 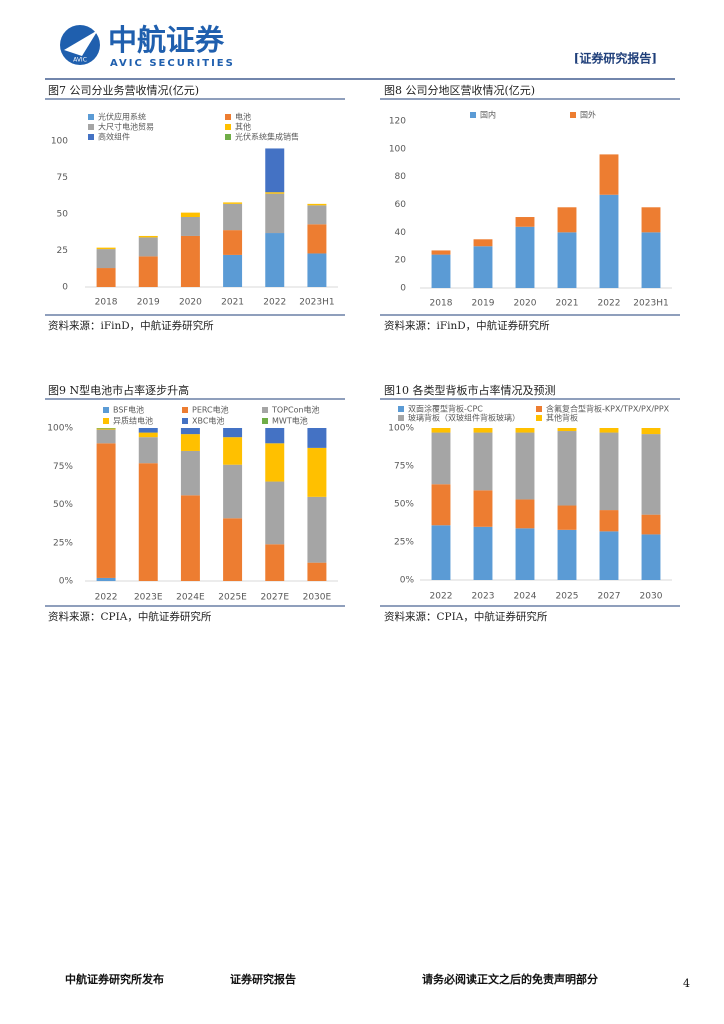 I want to click on legend-label: 高效组件, so click(x=114, y=137).